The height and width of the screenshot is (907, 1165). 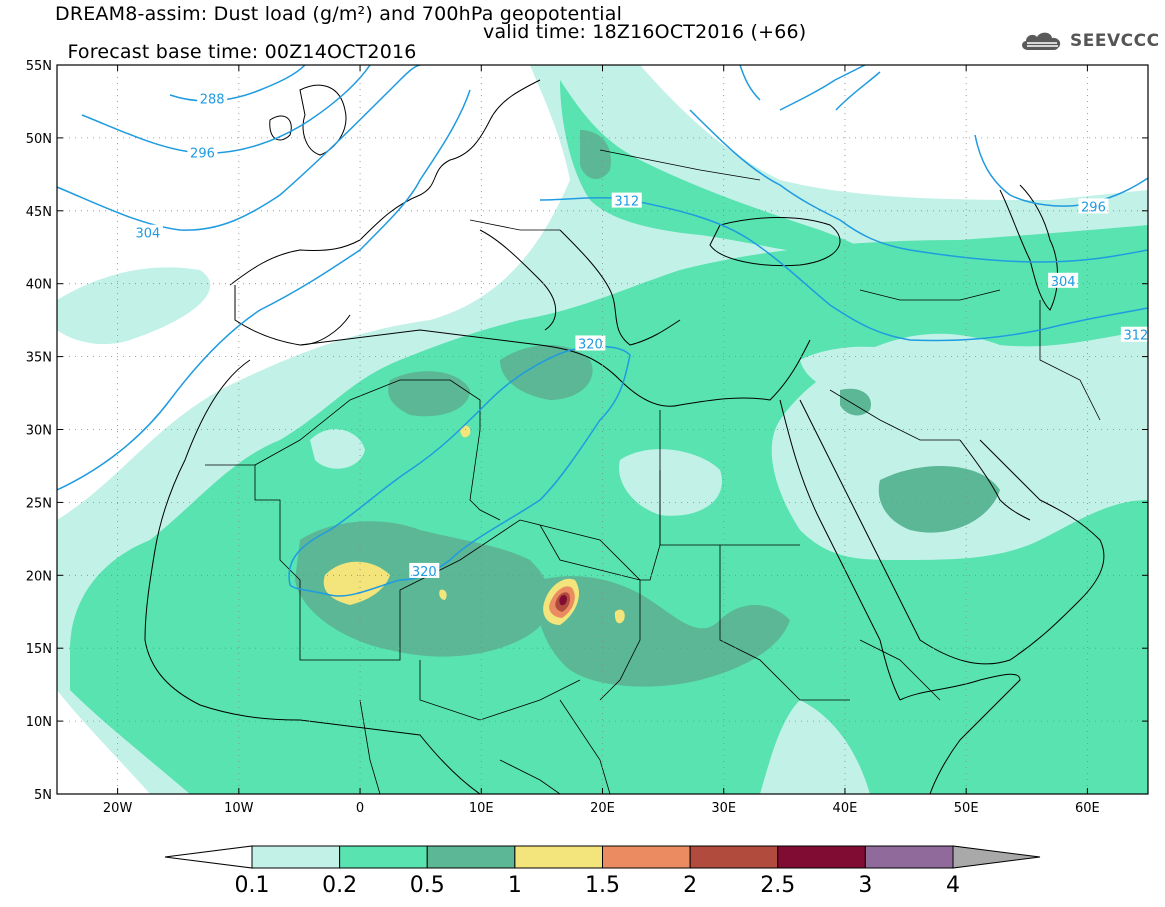 I want to click on lon-label: 20E, so click(x=602, y=808).